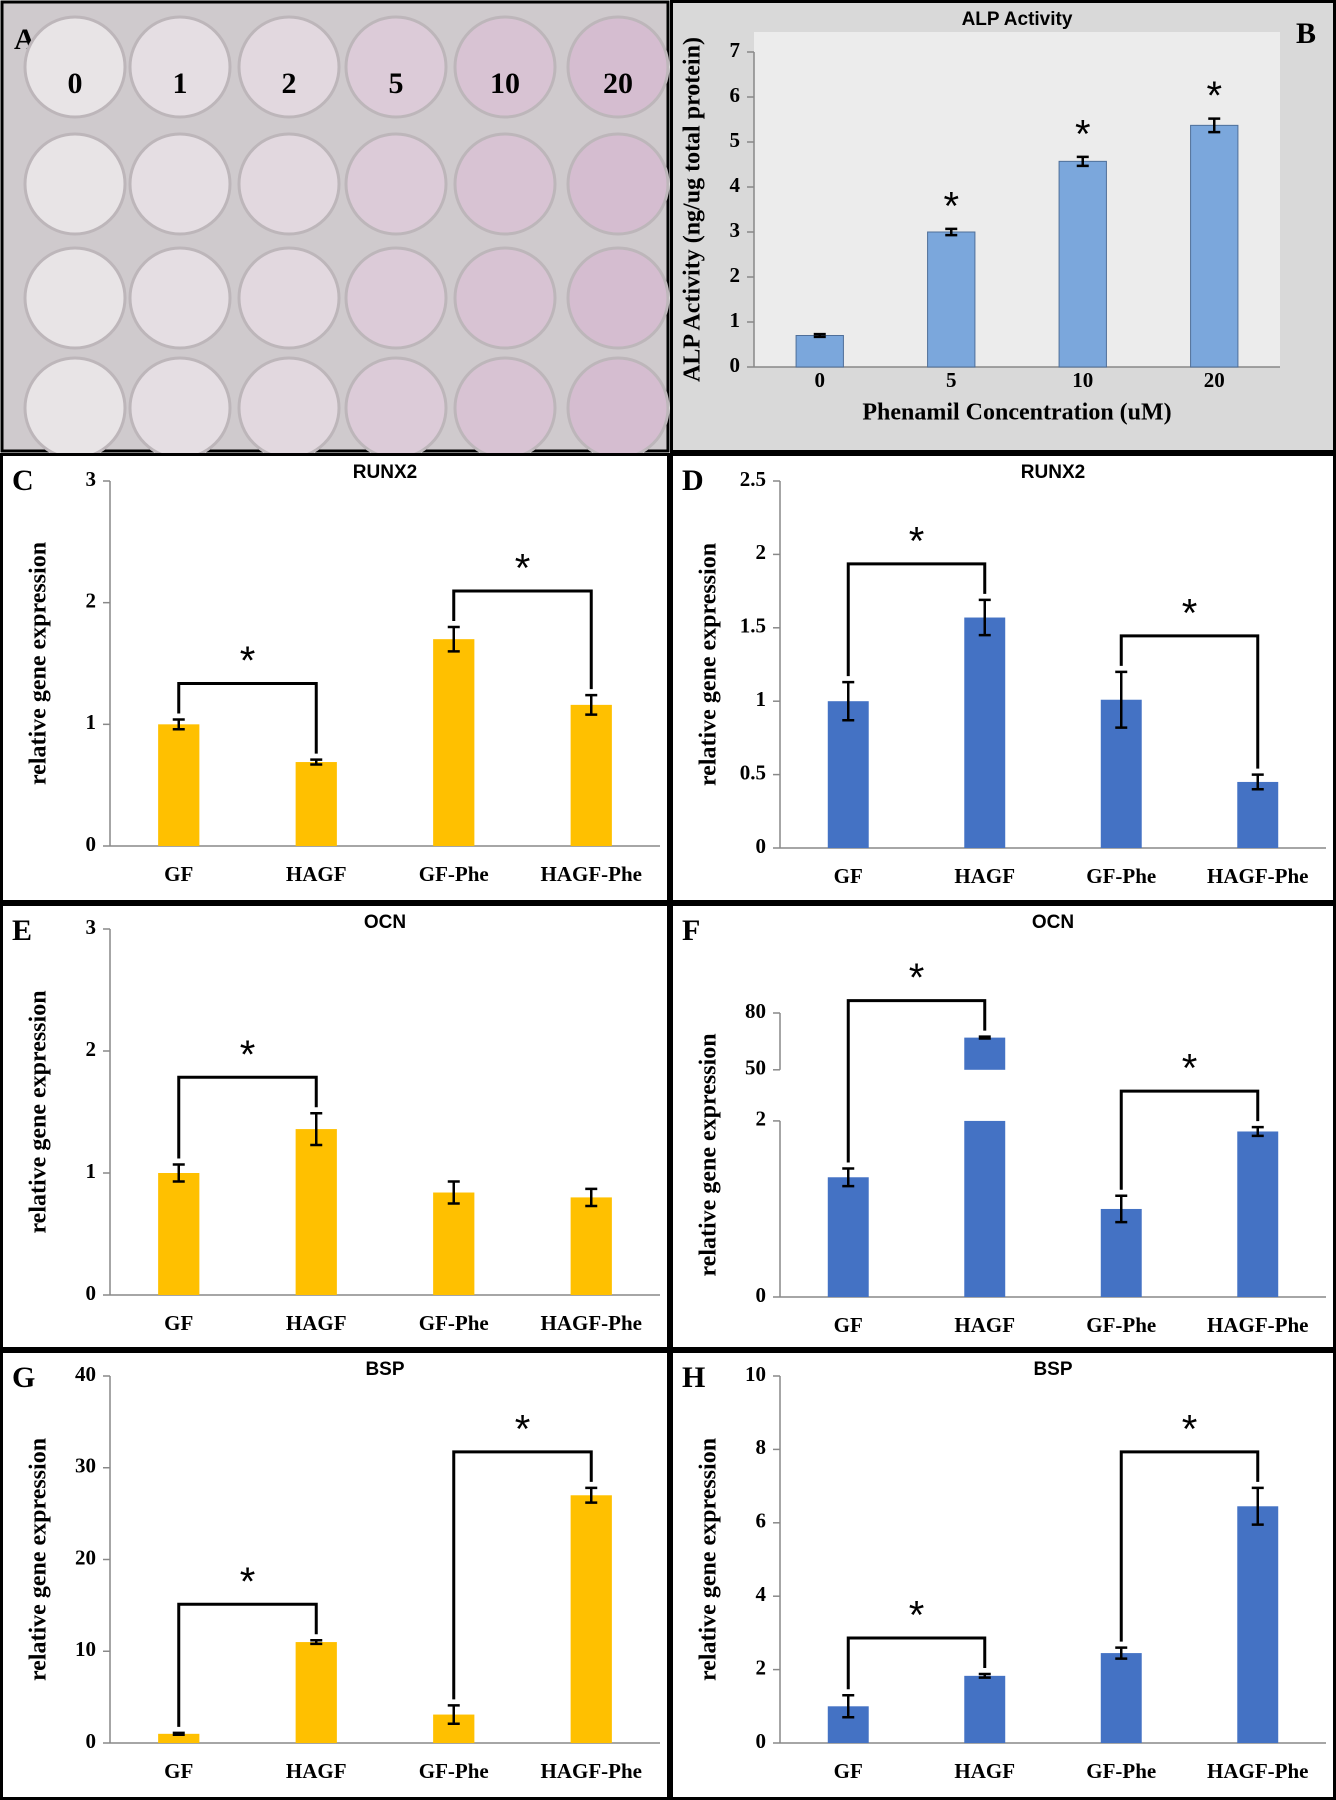 The image size is (1336, 1800). What do you see at coordinates (22, 930) in the screenshot?
I see `panel-letter: E` at bounding box center [22, 930].